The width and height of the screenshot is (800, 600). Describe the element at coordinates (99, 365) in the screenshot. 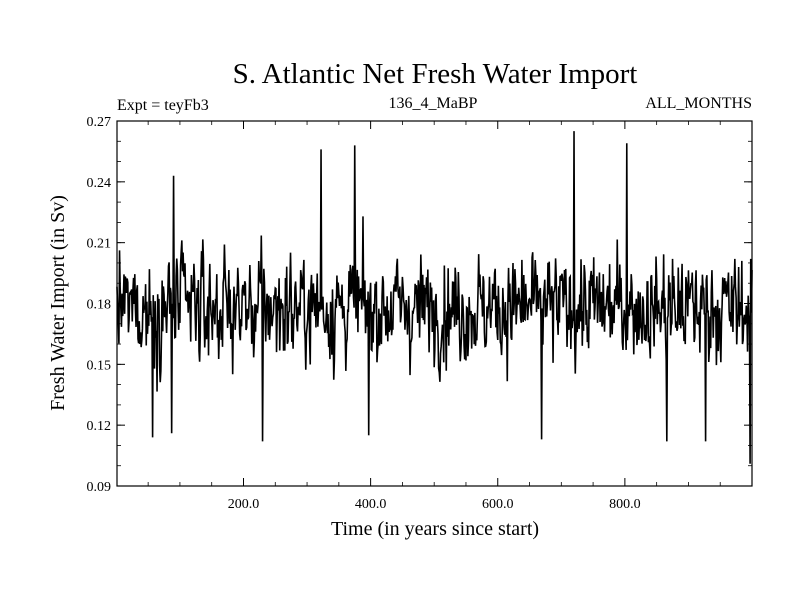

I see `y-tick-label: 0.15` at that location.